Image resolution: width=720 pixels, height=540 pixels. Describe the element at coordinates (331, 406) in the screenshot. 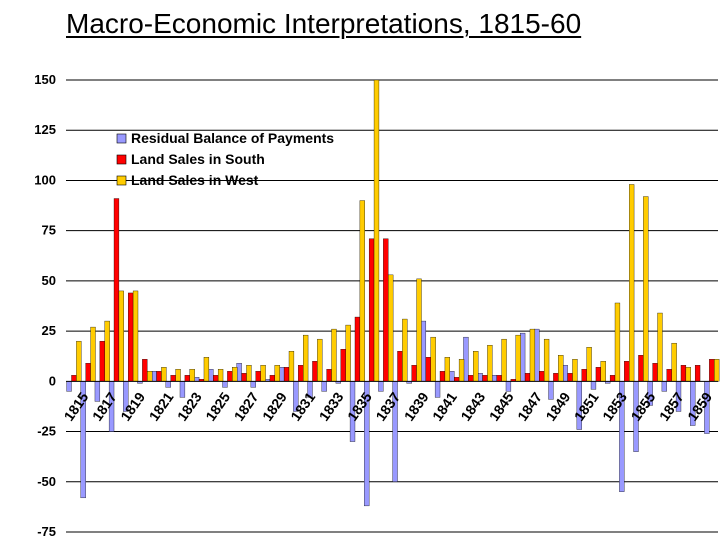

I see `x-tick-label: 1833` at that location.